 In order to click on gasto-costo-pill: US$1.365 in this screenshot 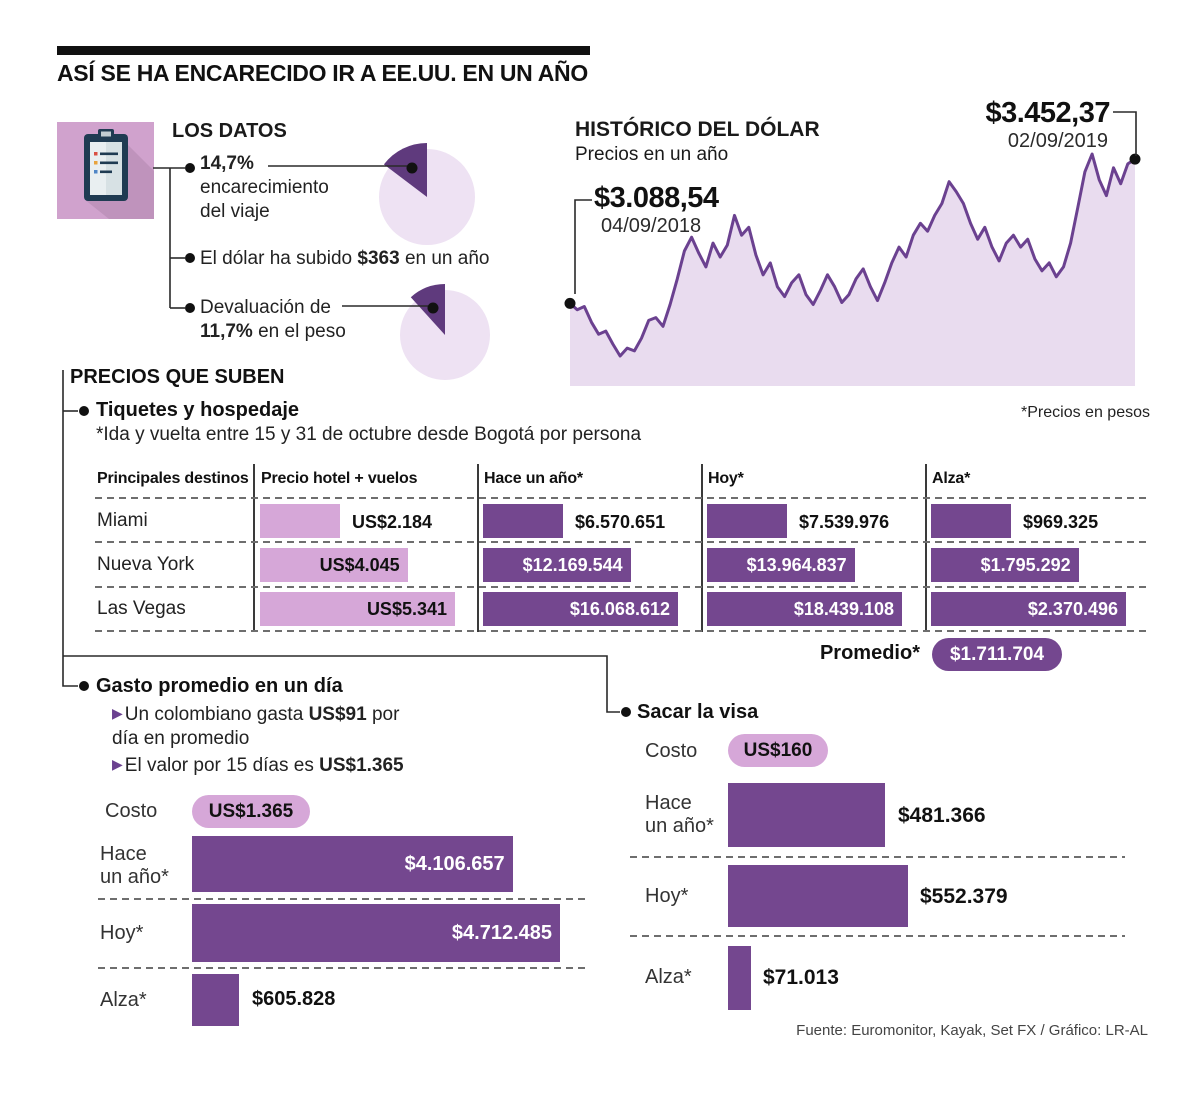, I will do `click(251, 811)`.